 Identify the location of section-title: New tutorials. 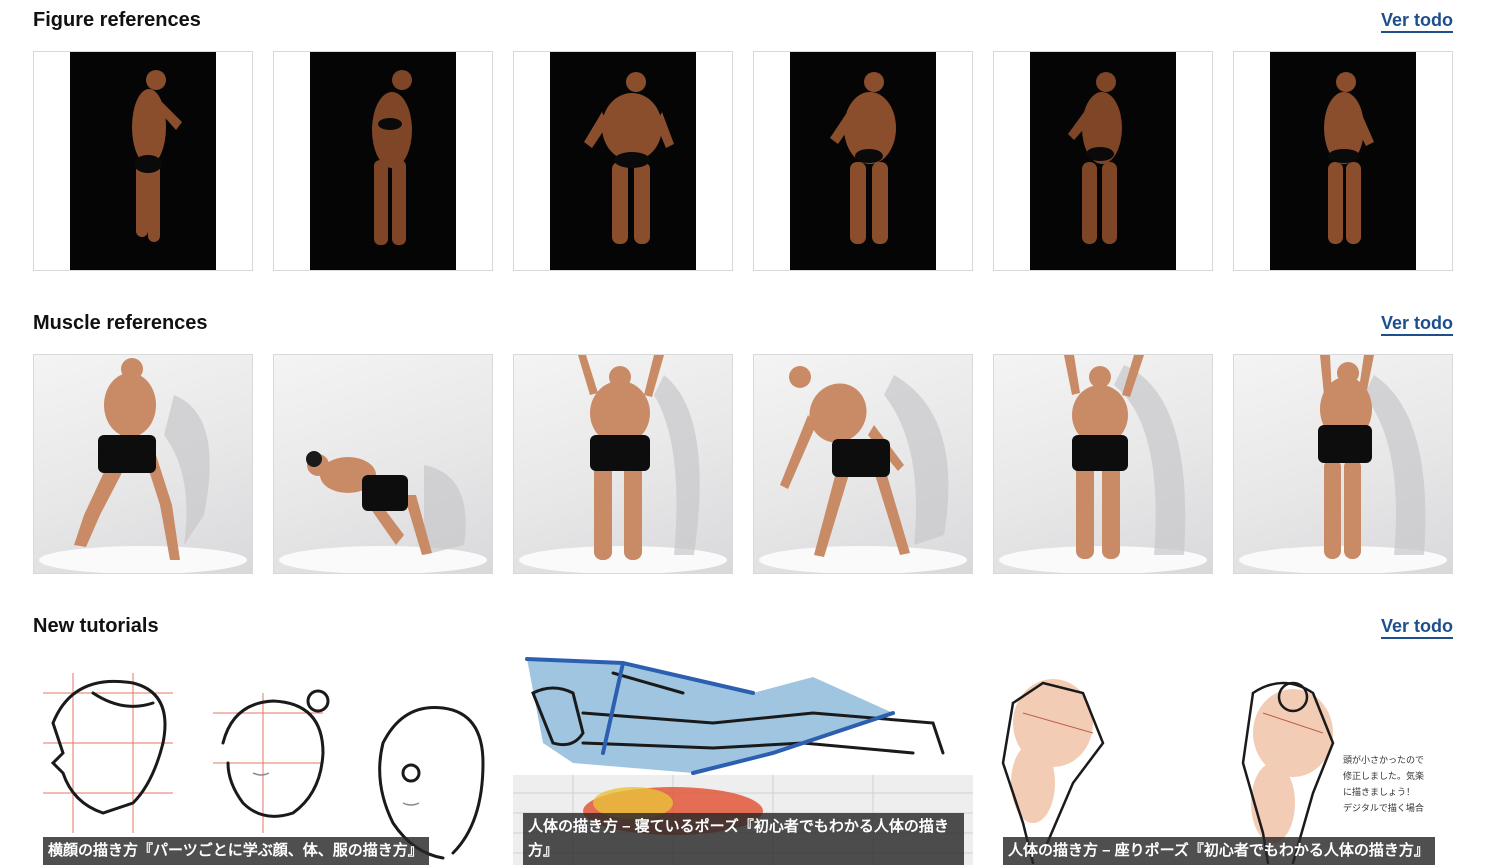
(96, 626).